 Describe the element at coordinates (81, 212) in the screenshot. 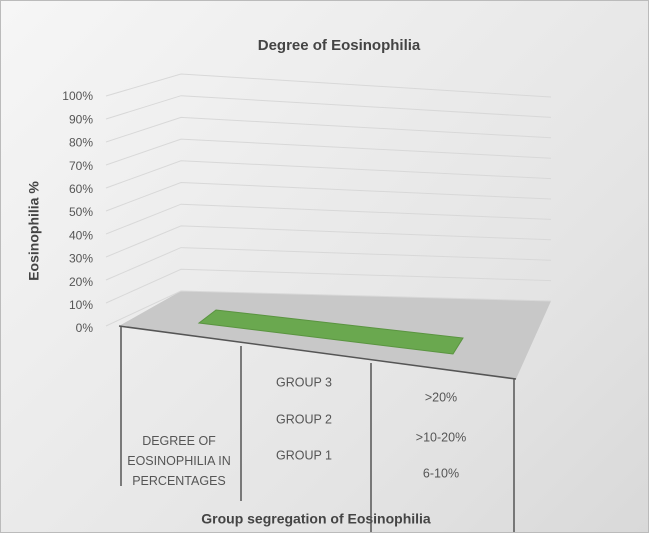

I see `y-tick-label: 50%` at that location.